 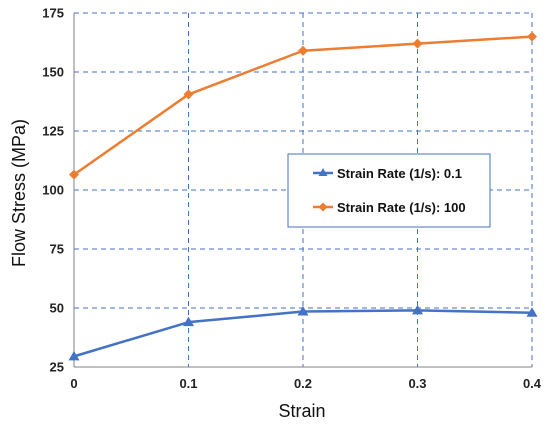 What do you see at coordinates (53, 13) in the screenshot?
I see `y-tick-label: 175` at bounding box center [53, 13].